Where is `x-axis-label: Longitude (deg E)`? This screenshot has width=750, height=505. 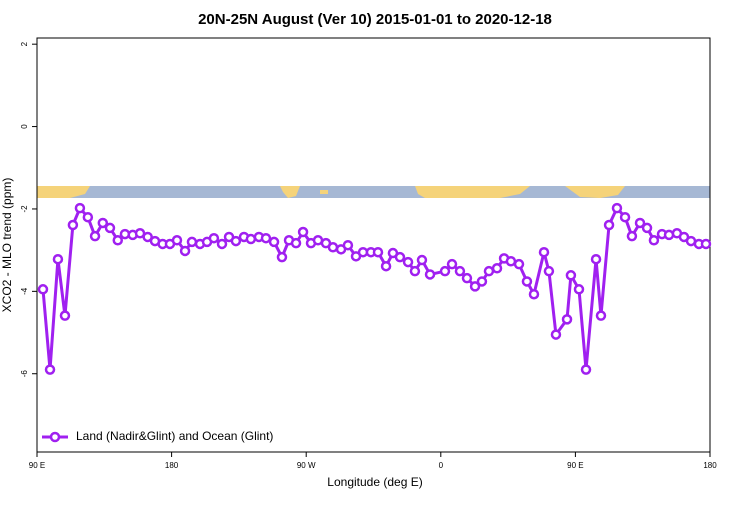
x-axis-label: Longitude (deg E) is located at coordinates (374, 482).